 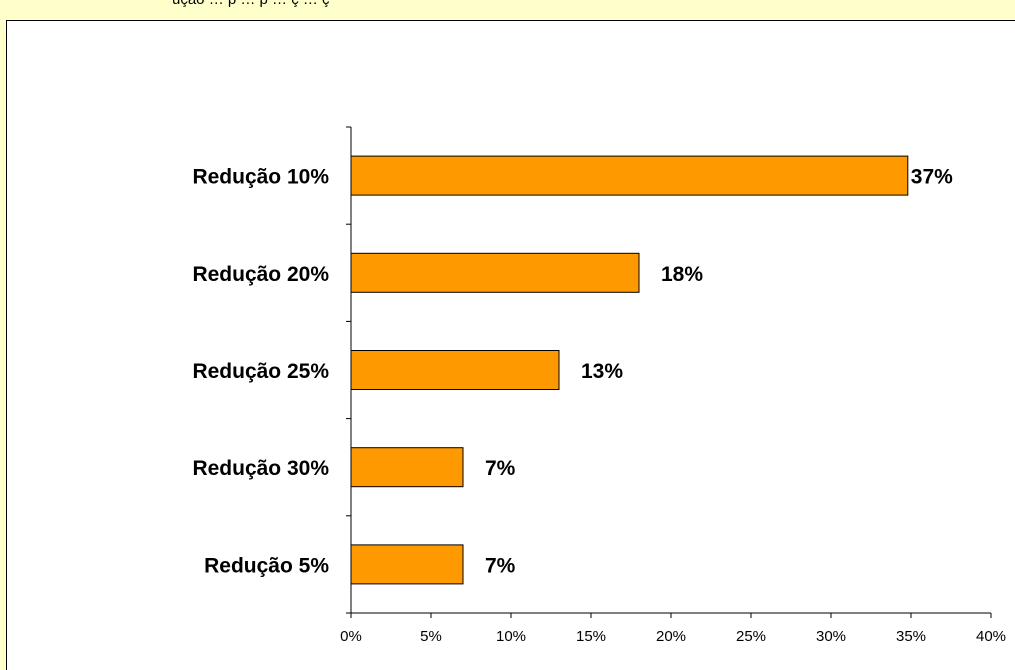 What do you see at coordinates (260, 468) in the screenshot?
I see `category-label: Redução 30%` at bounding box center [260, 468].